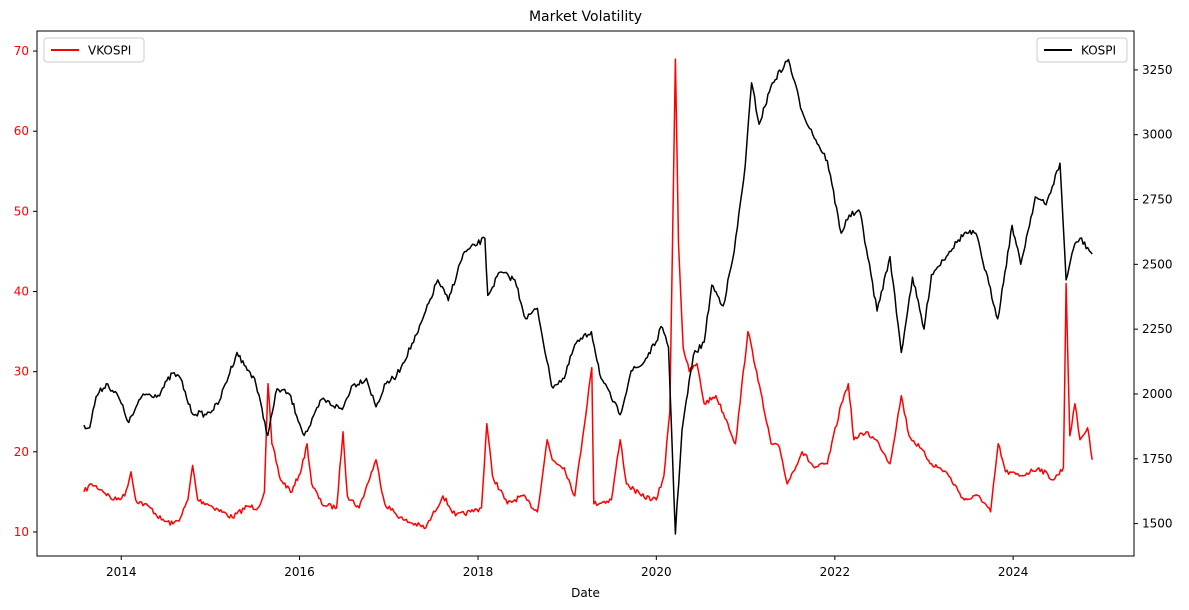 This screenshot has width=1189, height=610. Describe the element at coordinates (1157, 329) in the screenshot. I see `y-right-tick-label: 2250` at that location.